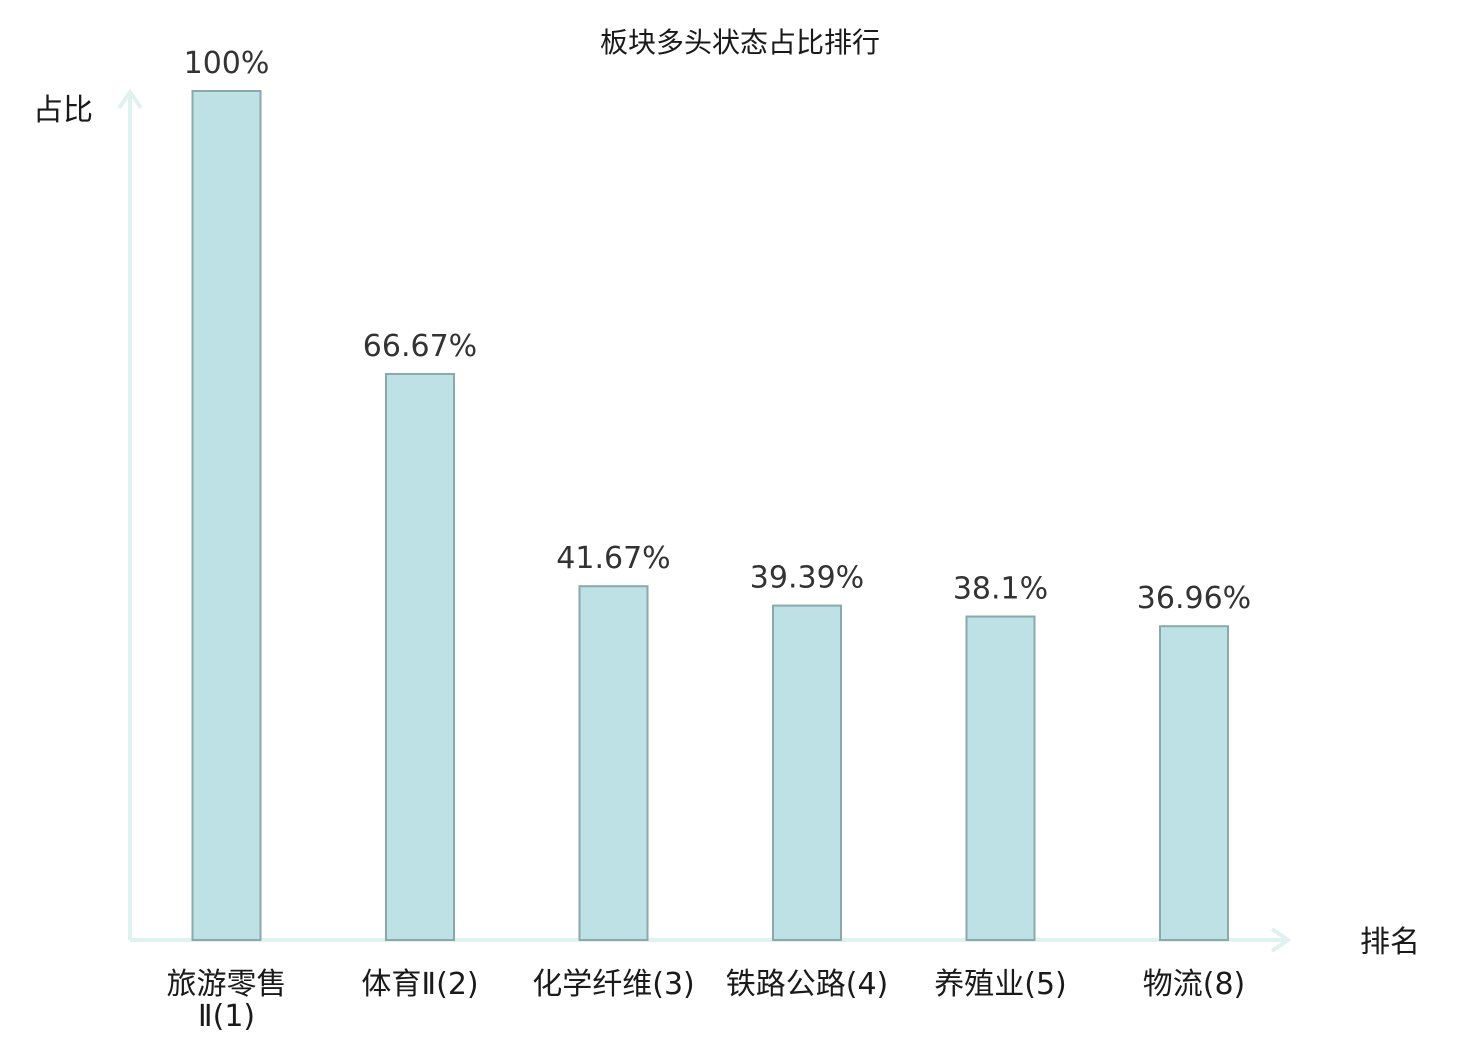 The image size is (1480, 1040). I want to click on x-axis-arrow, so click(1281, 940).